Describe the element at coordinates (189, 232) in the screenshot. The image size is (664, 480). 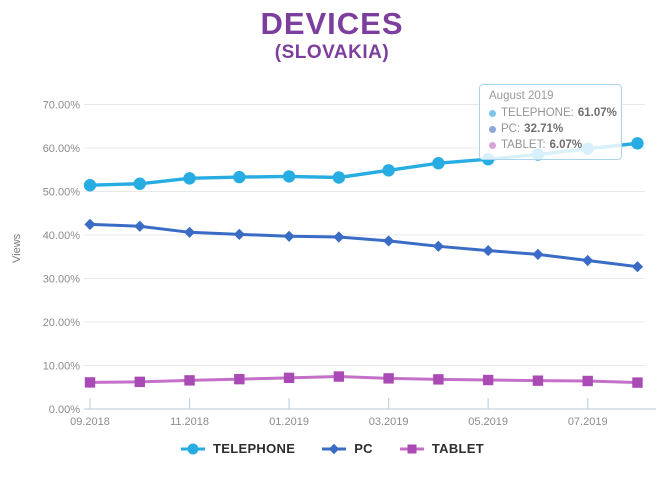
I see `point-pc-11.2018` at that location.